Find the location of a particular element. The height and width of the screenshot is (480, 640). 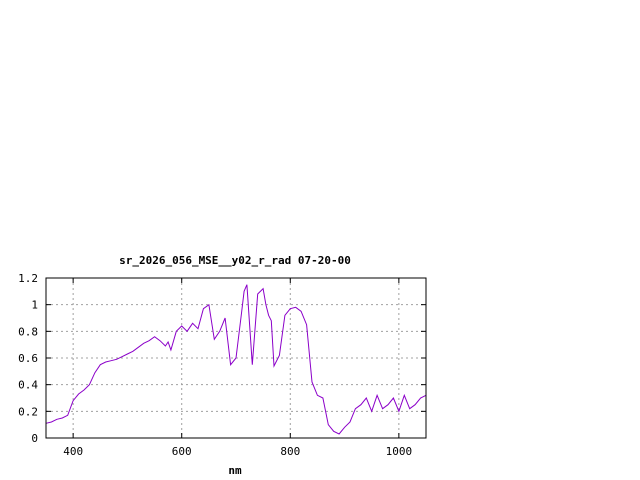

y-tick-label: 1 is located at coordinates (34, 305).